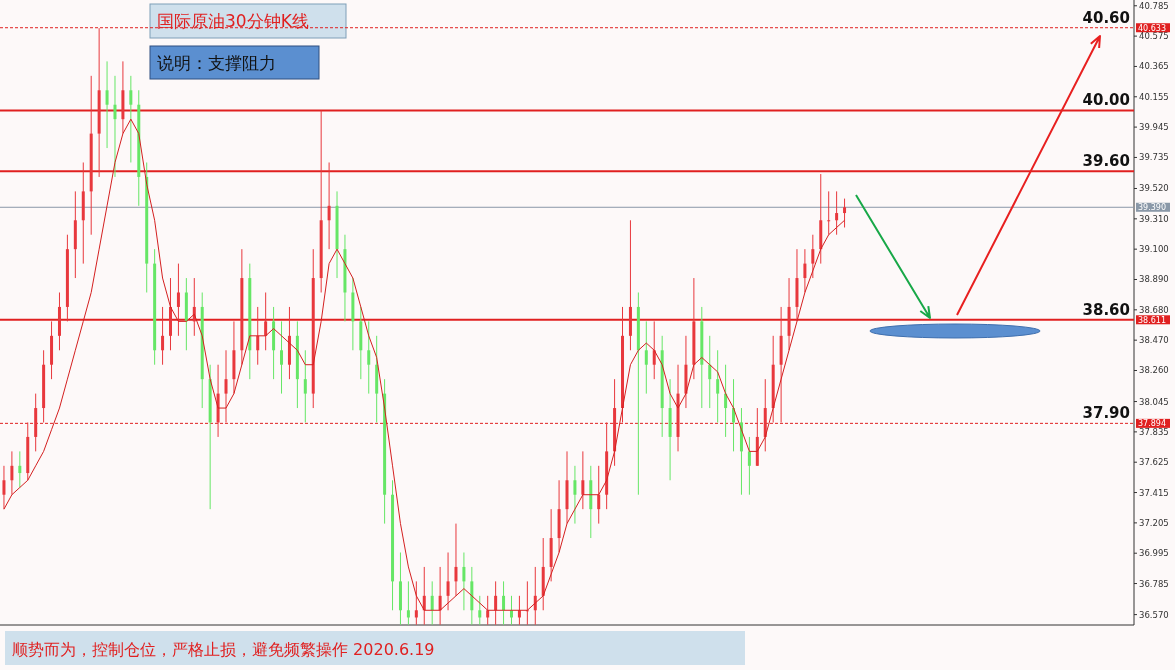  I want to click on y-tick-label: 40.365, so click(1154, 66).